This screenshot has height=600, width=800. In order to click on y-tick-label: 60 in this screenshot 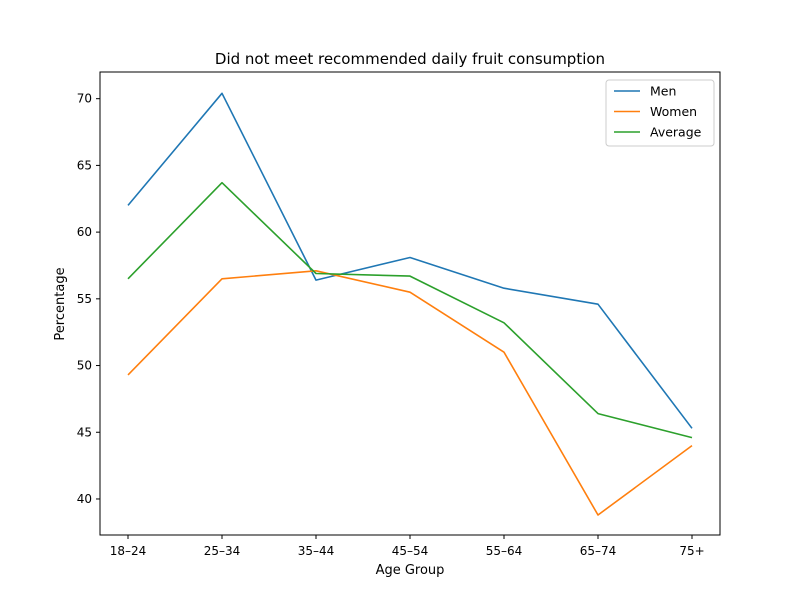, I will do `click(84, 232)`.